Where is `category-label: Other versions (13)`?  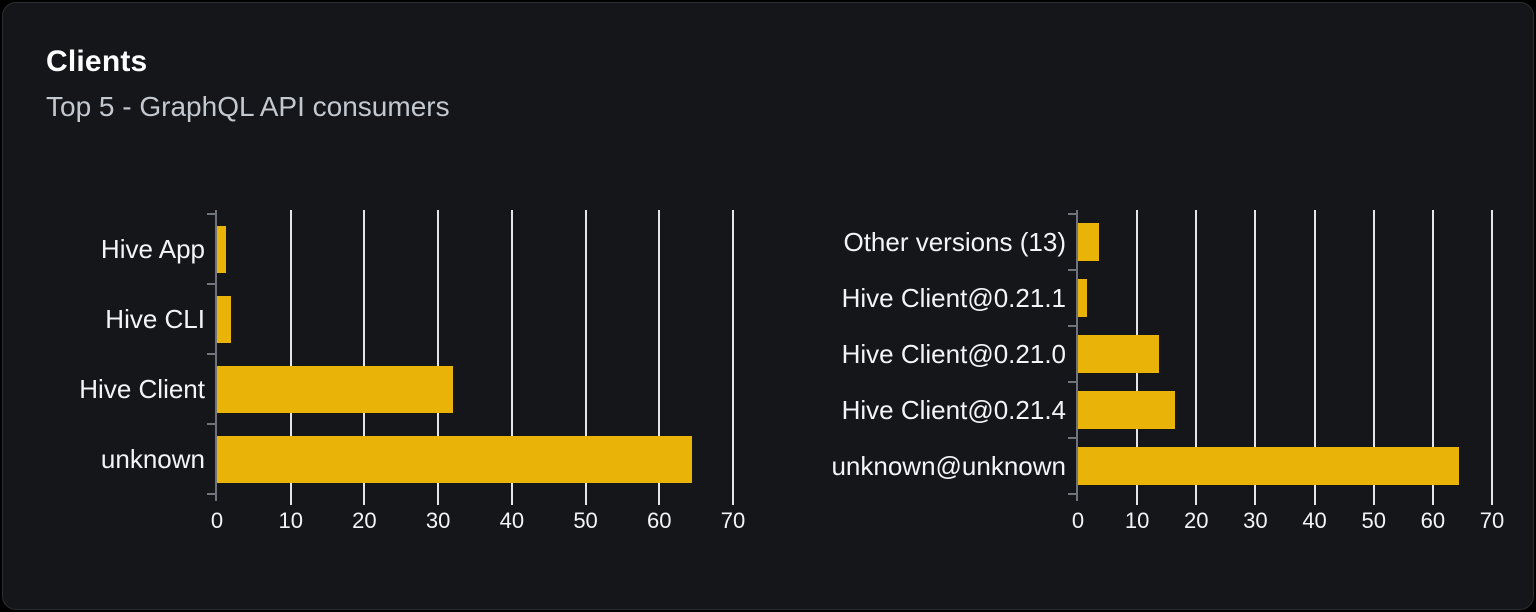 category-label: Other versions (13) is located at coordinates (954, 241).